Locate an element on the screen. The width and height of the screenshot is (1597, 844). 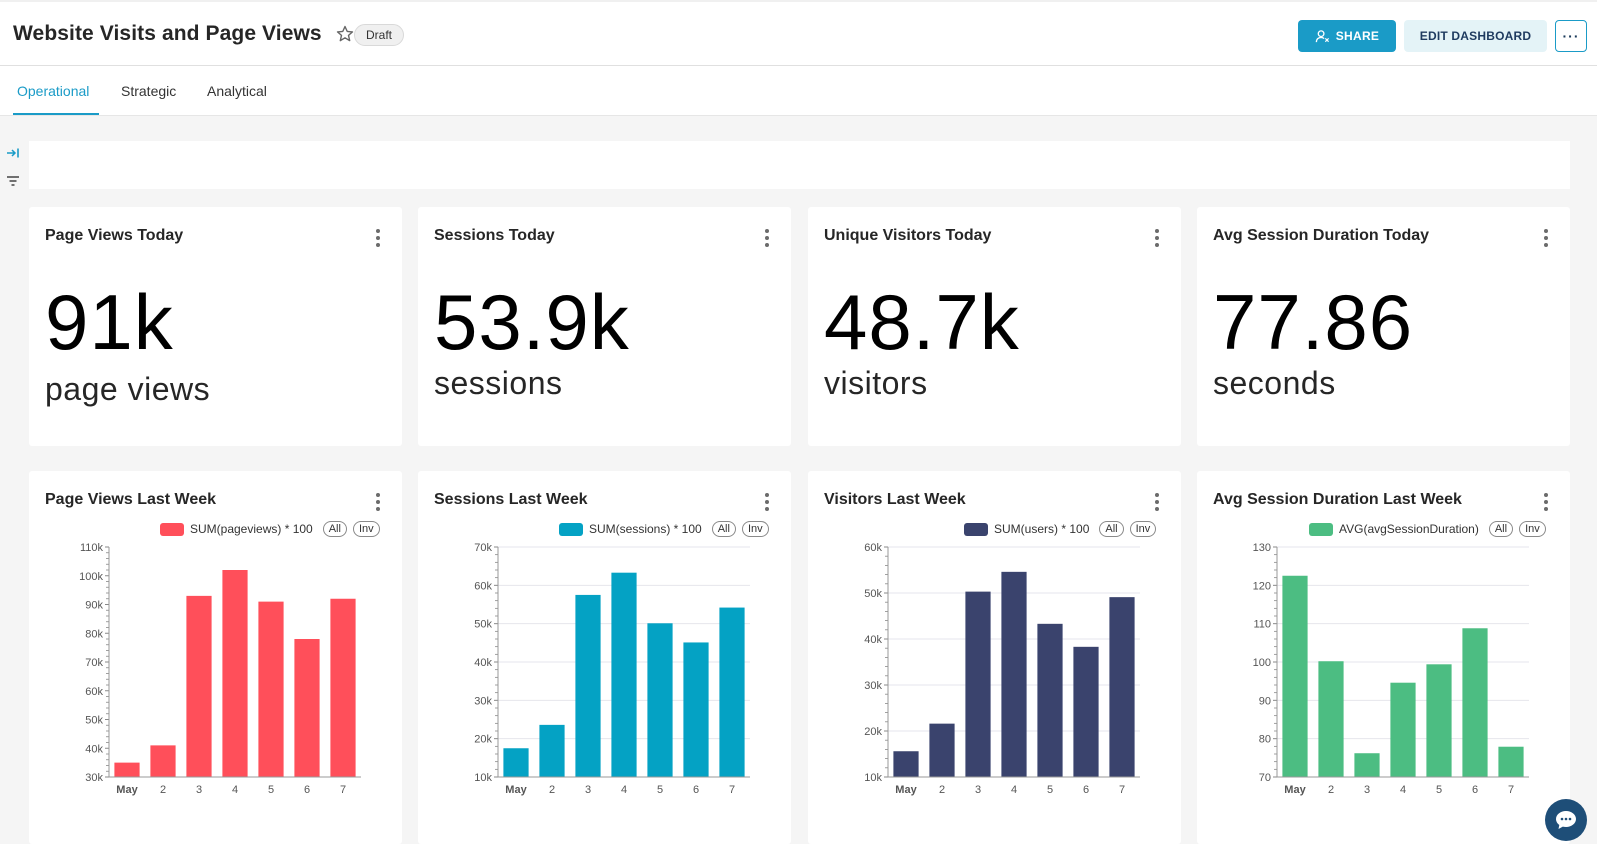
chart-legend: SUM(sessions) * 100 All Inv is located at coordinates (664, 529).